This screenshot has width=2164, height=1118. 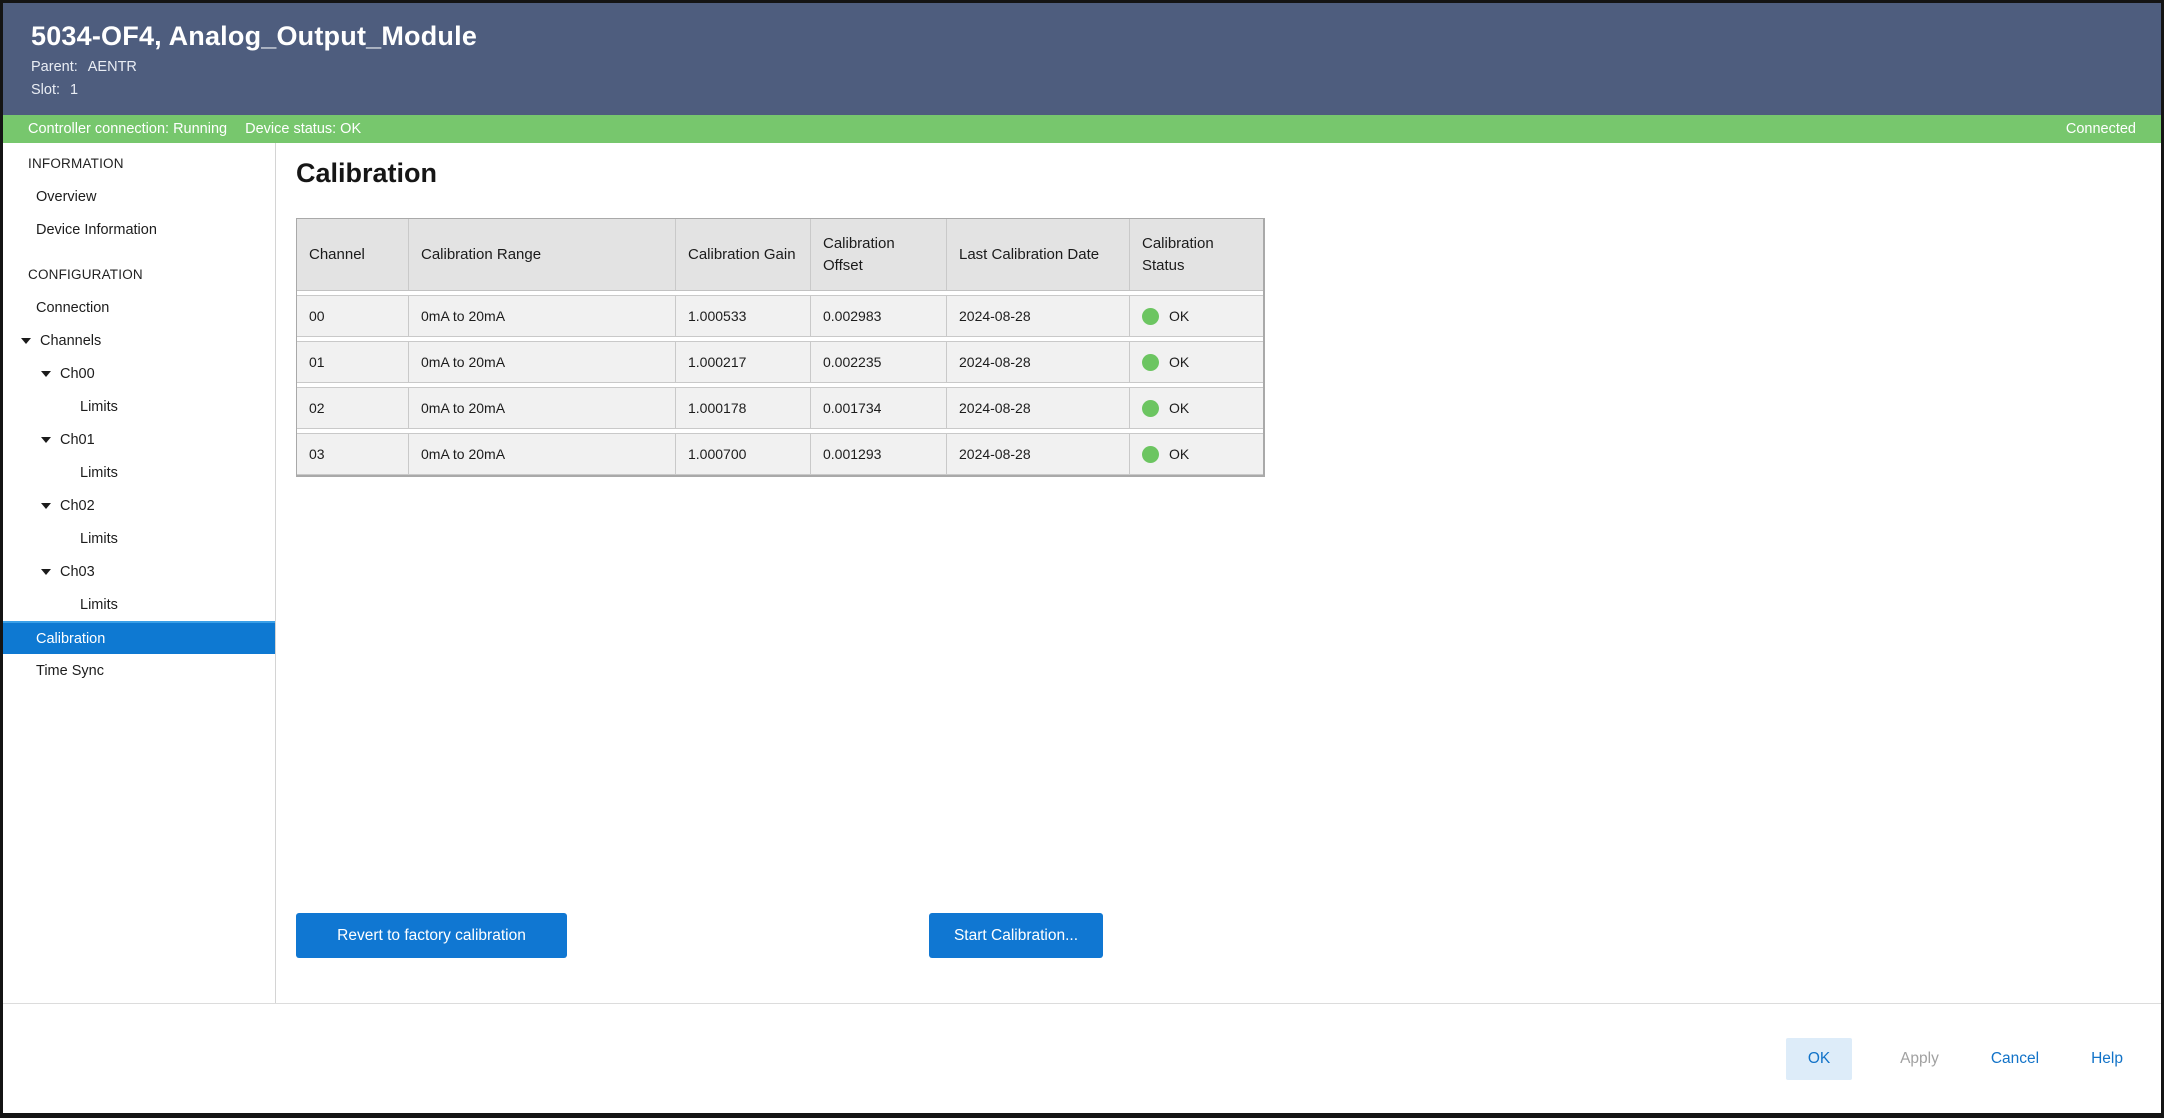 I want to click on sidebar-item-connection: Connection, so click(x=73, y=307).